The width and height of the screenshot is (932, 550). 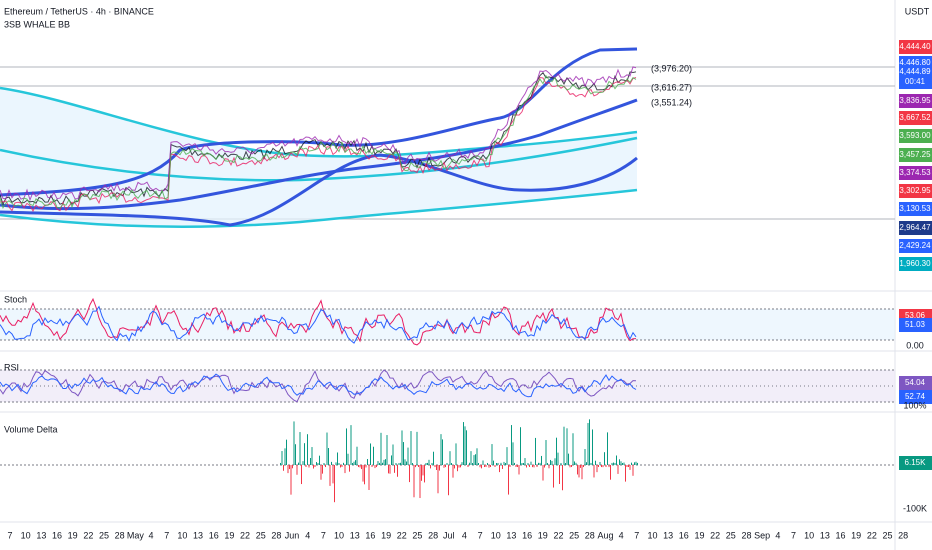 I want to click on price-label: 1,960.30, so click(x=915, y=263).